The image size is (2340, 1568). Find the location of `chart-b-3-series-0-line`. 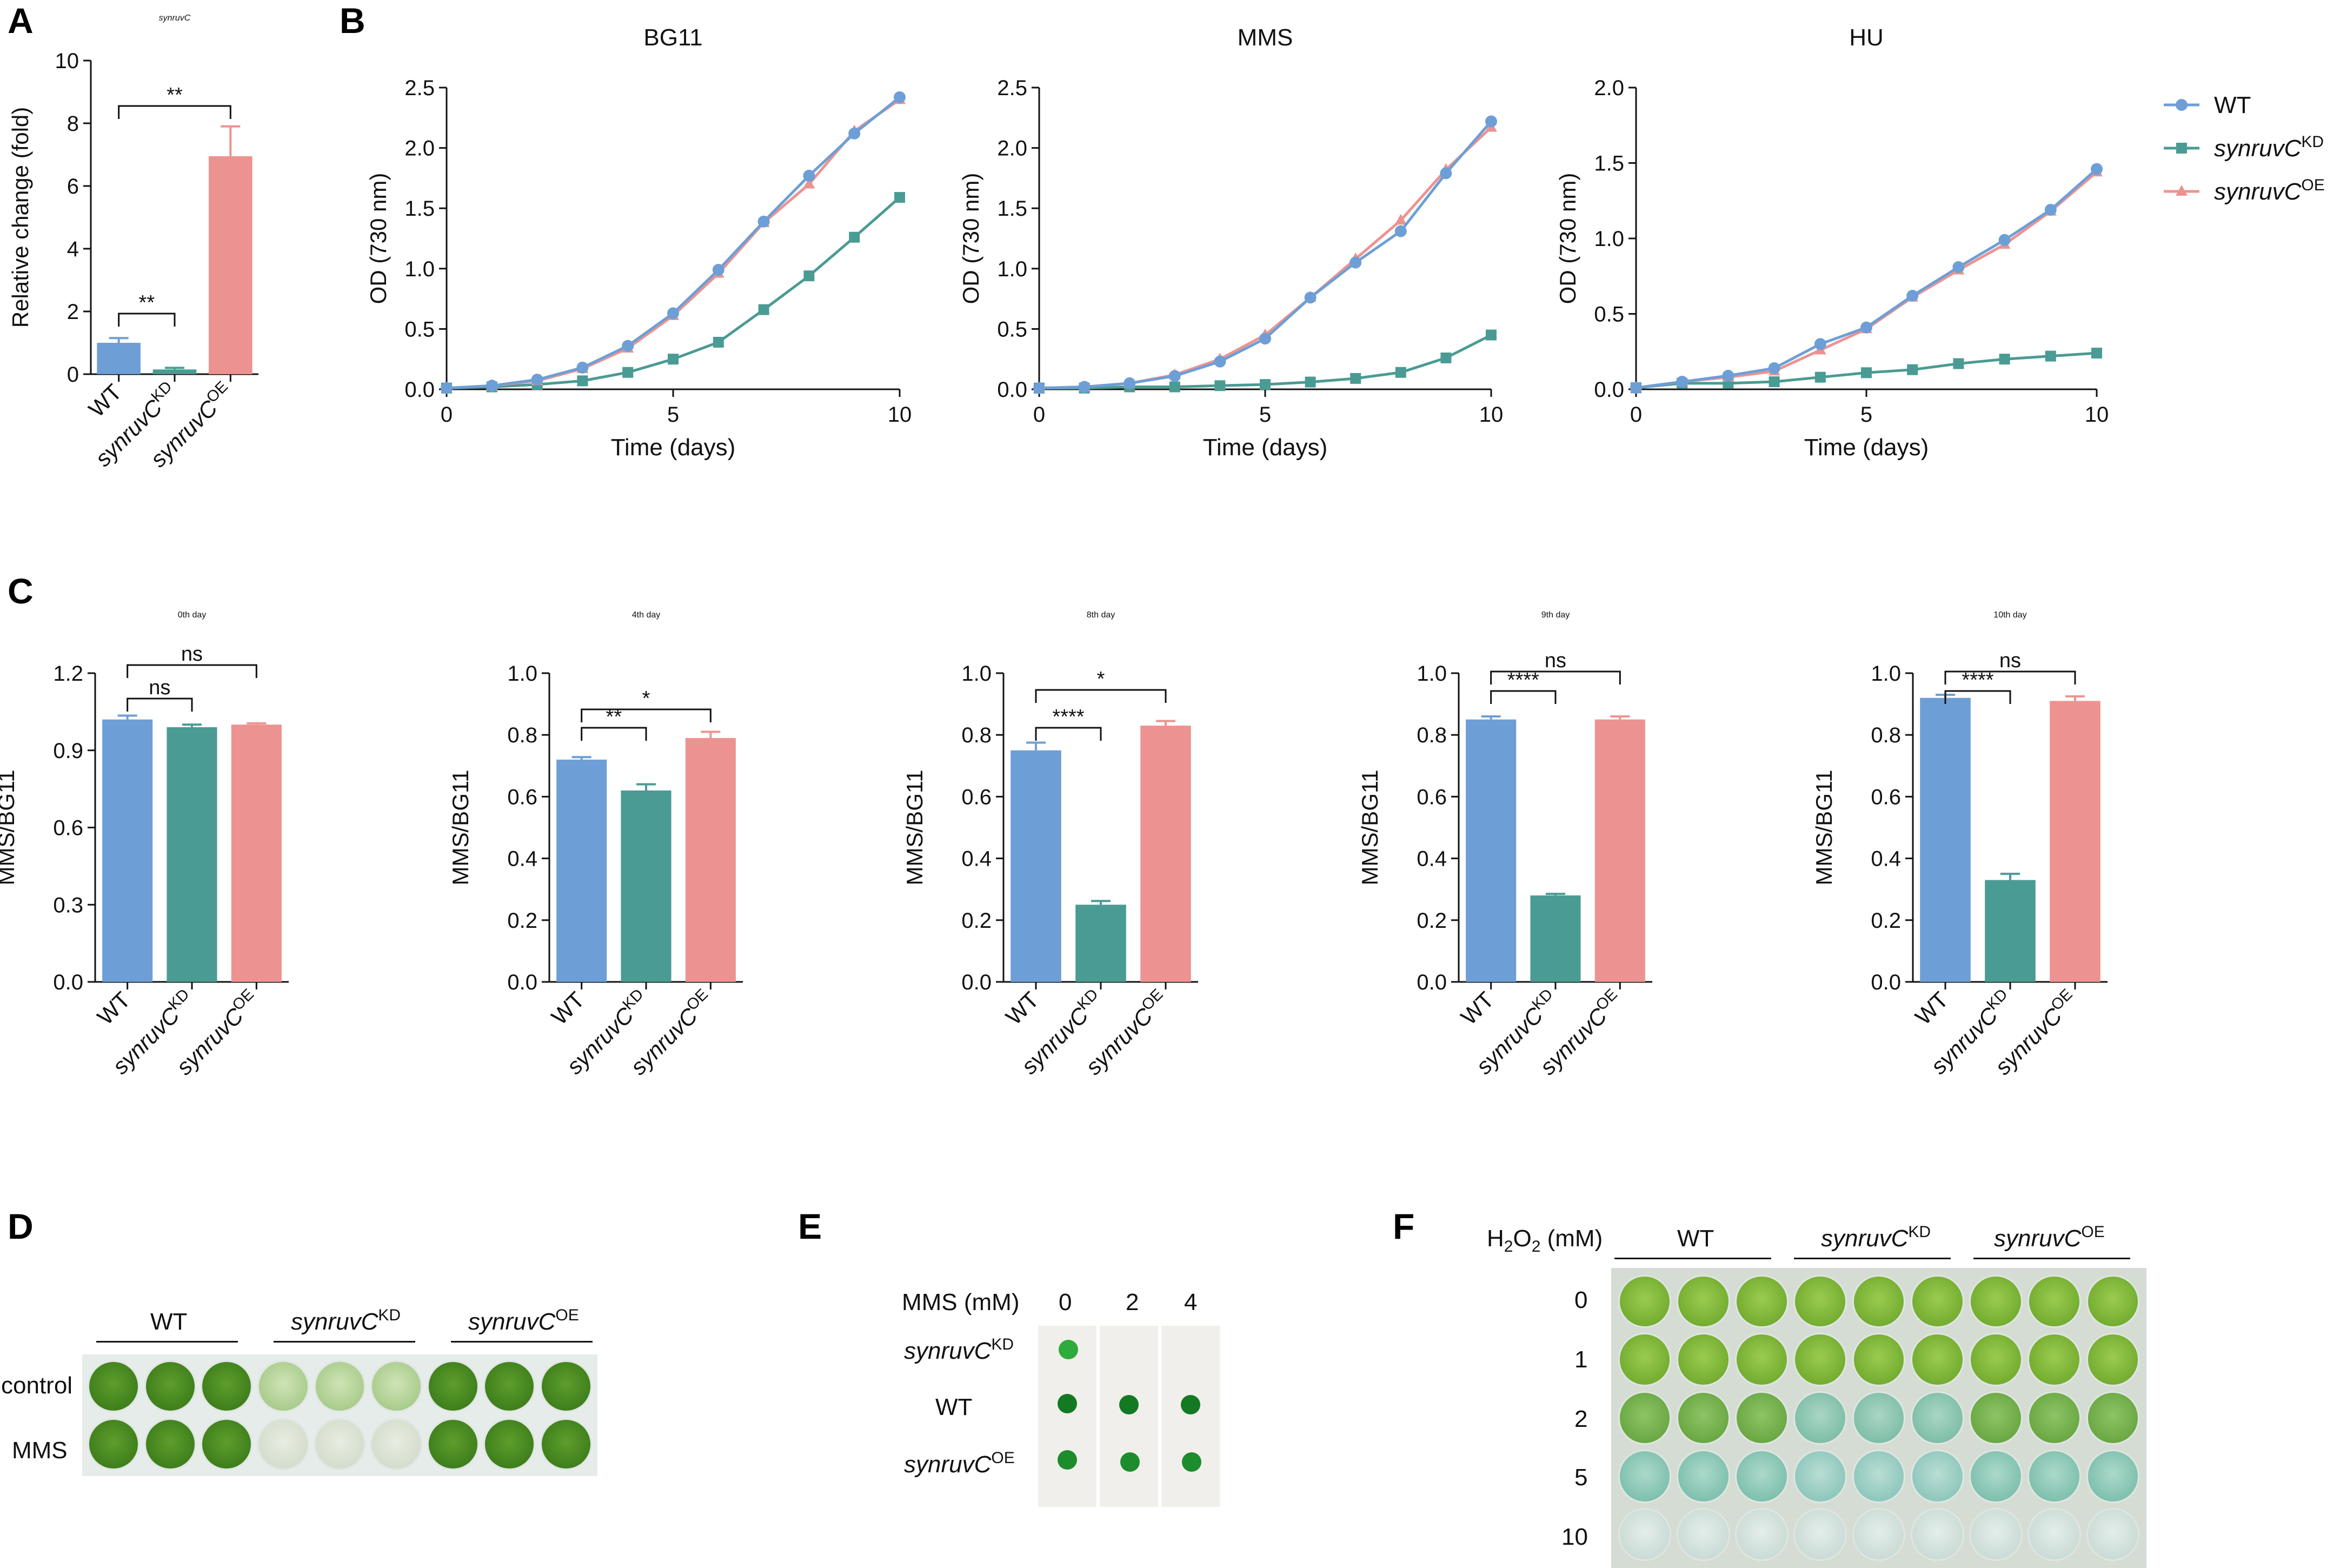

chart-b-3-series-0-line is located at coordinates (1867, 278).